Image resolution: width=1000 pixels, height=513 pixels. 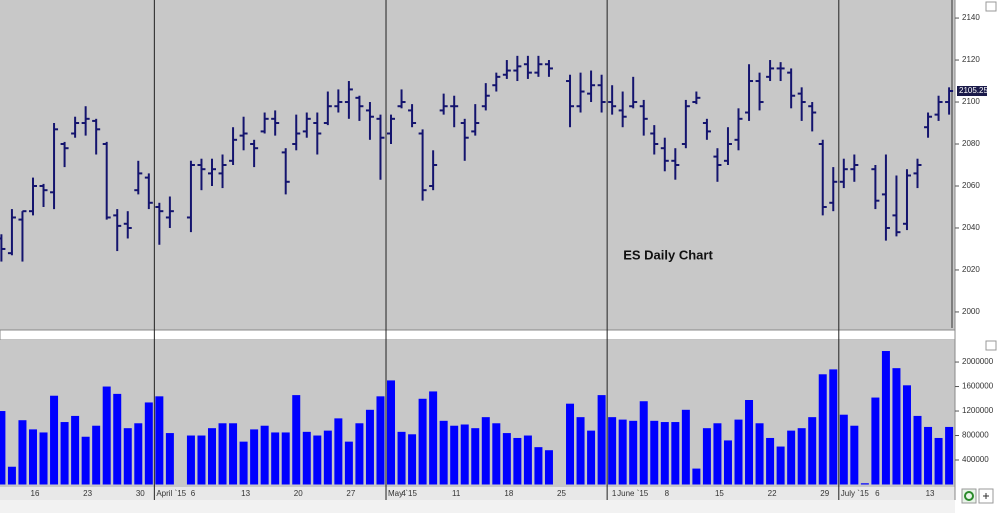 I want to click on y-tick-label: 1200000, so click(x=978, y=410).